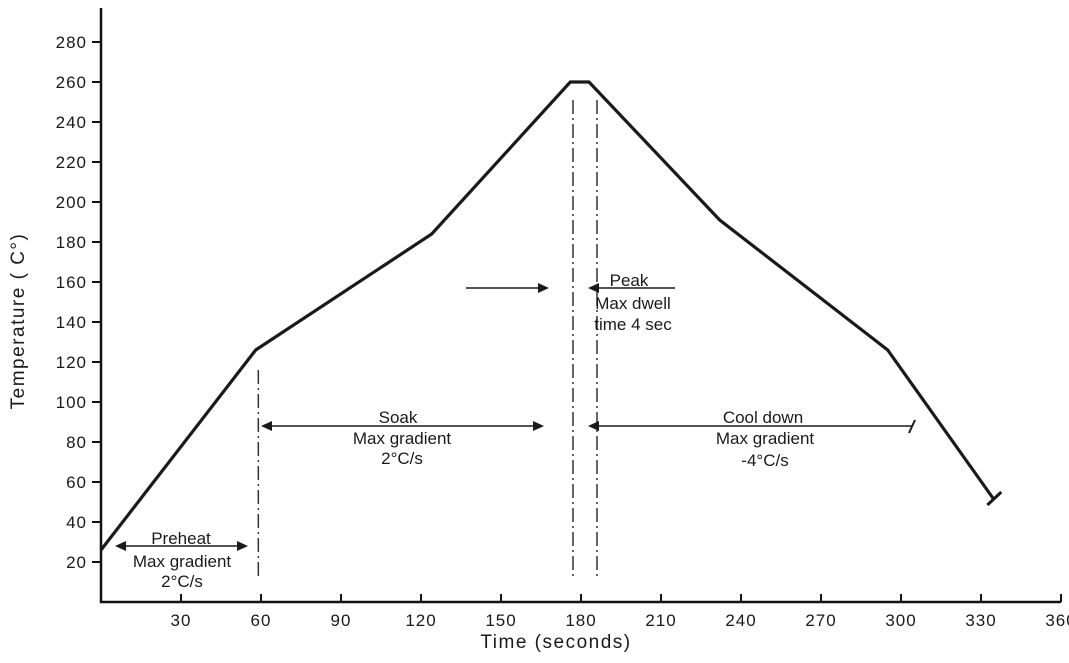  I want to click on y-tick-label: 180, so click(71, 242).